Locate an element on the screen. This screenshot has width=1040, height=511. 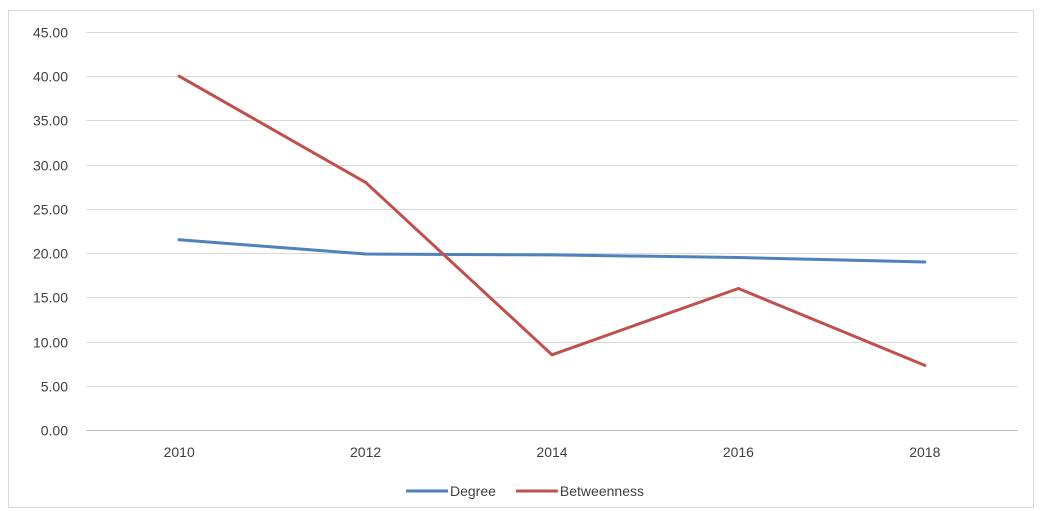
legend: Degree Betweenness is located at coordinates (525, 491).